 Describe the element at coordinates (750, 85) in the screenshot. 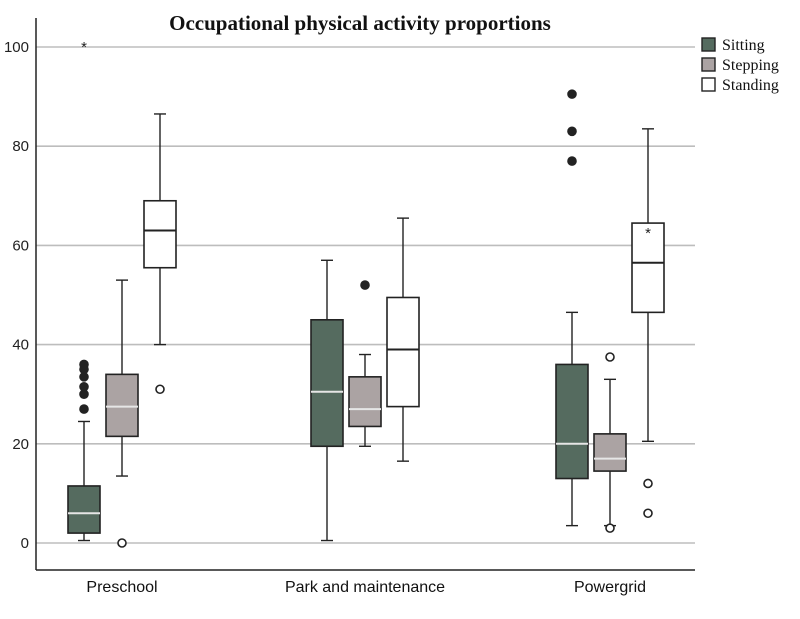

I see `legend-label-standing: Standing` at that location.